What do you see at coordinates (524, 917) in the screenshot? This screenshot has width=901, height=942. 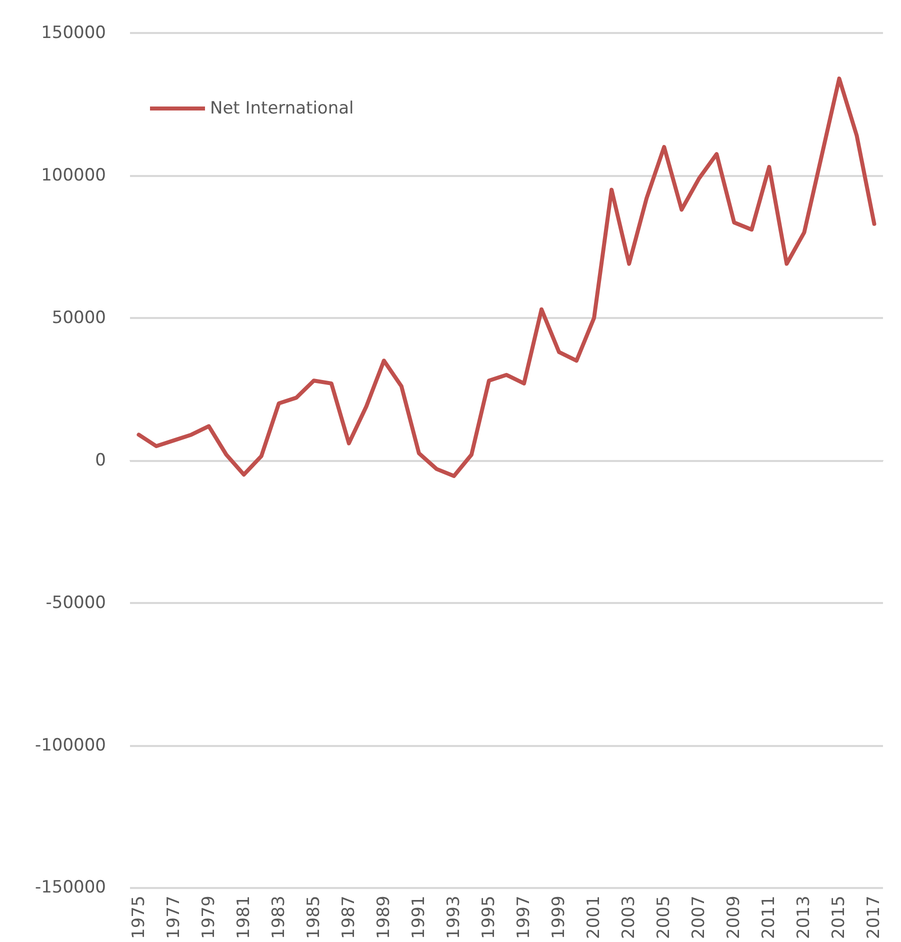 I see `x-tick-label: 1997` at bounding box center [524, 917].